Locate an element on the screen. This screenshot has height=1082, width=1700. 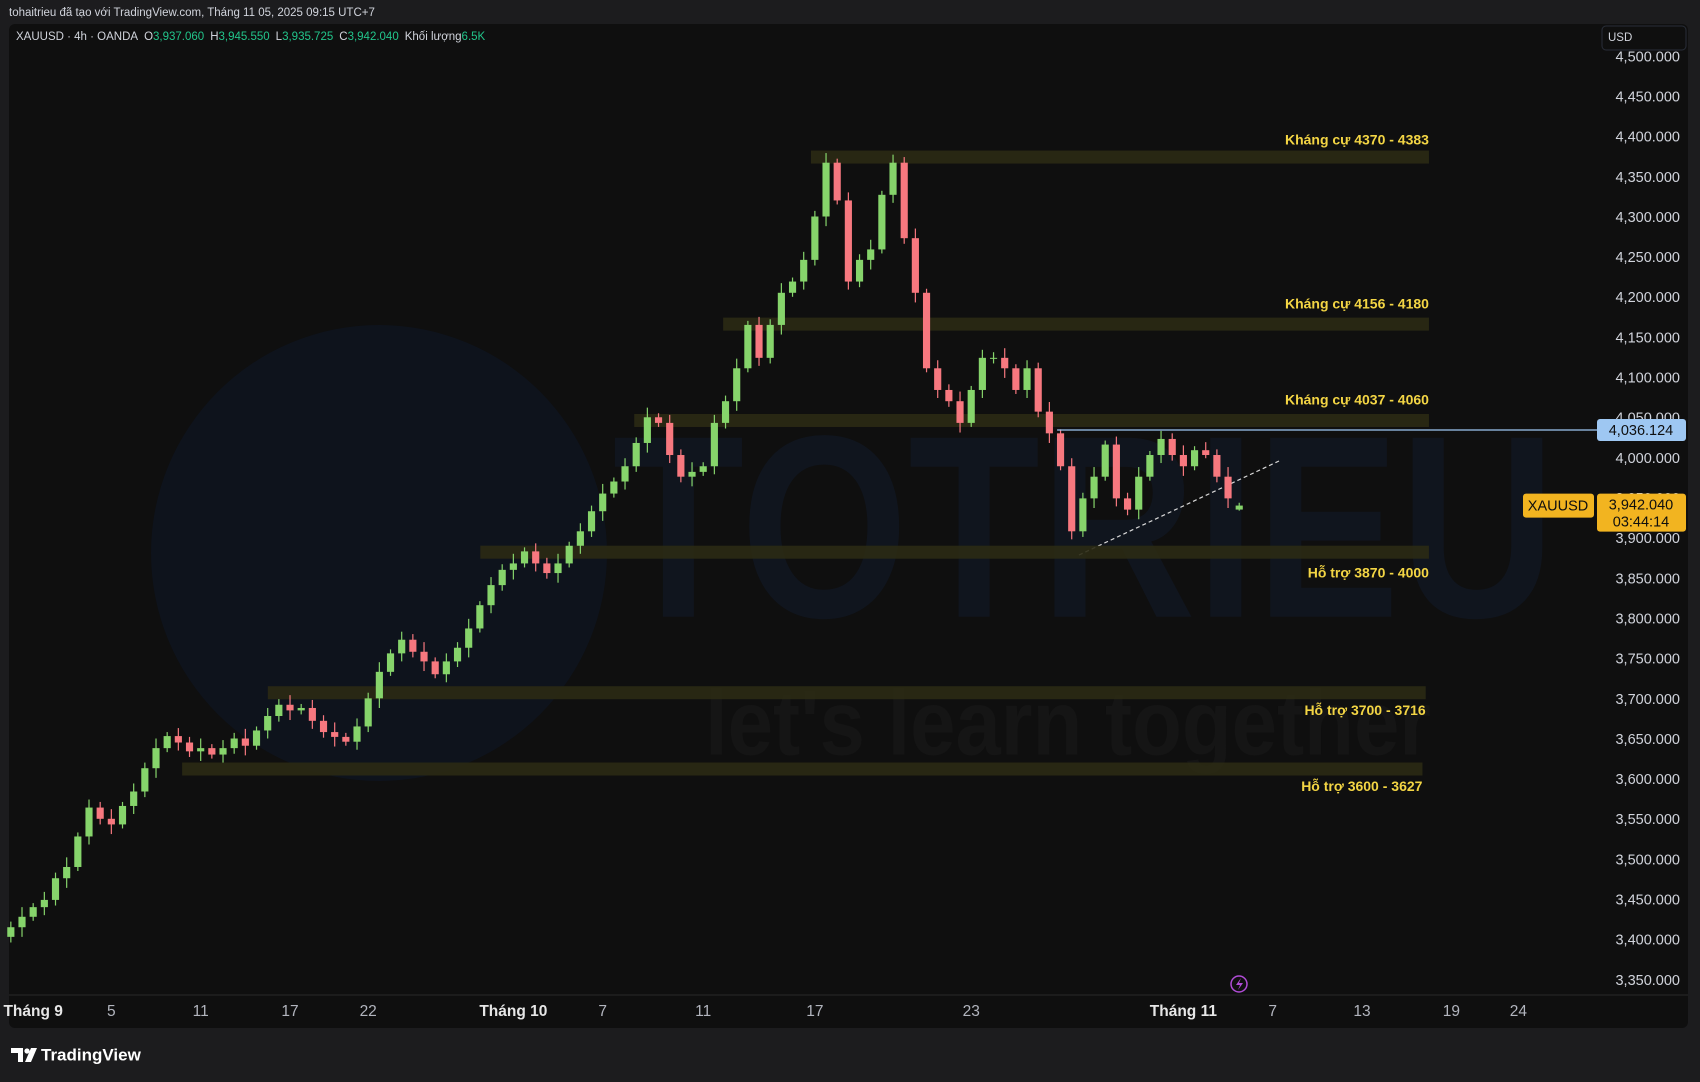
legend-key: Khối lượng is located at coordinates (433, 37).